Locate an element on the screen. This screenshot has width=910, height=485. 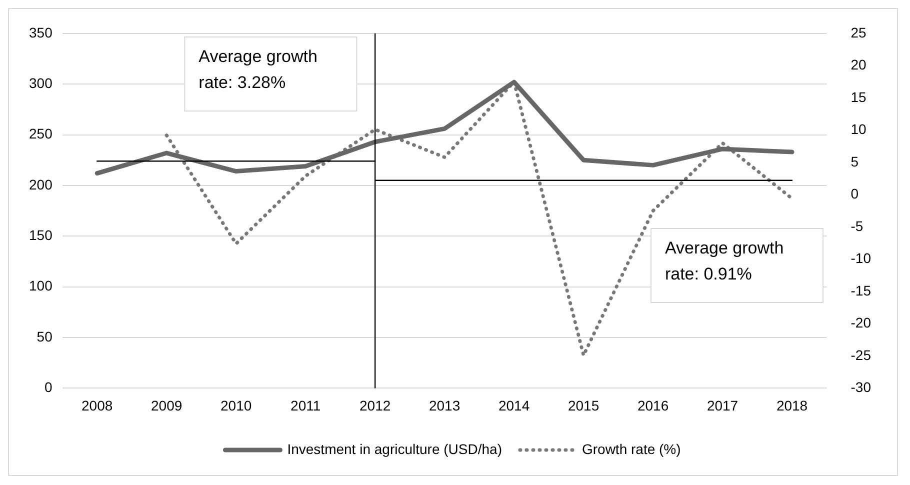
y-tick-label: 350 is located at coordinates (41, 32).